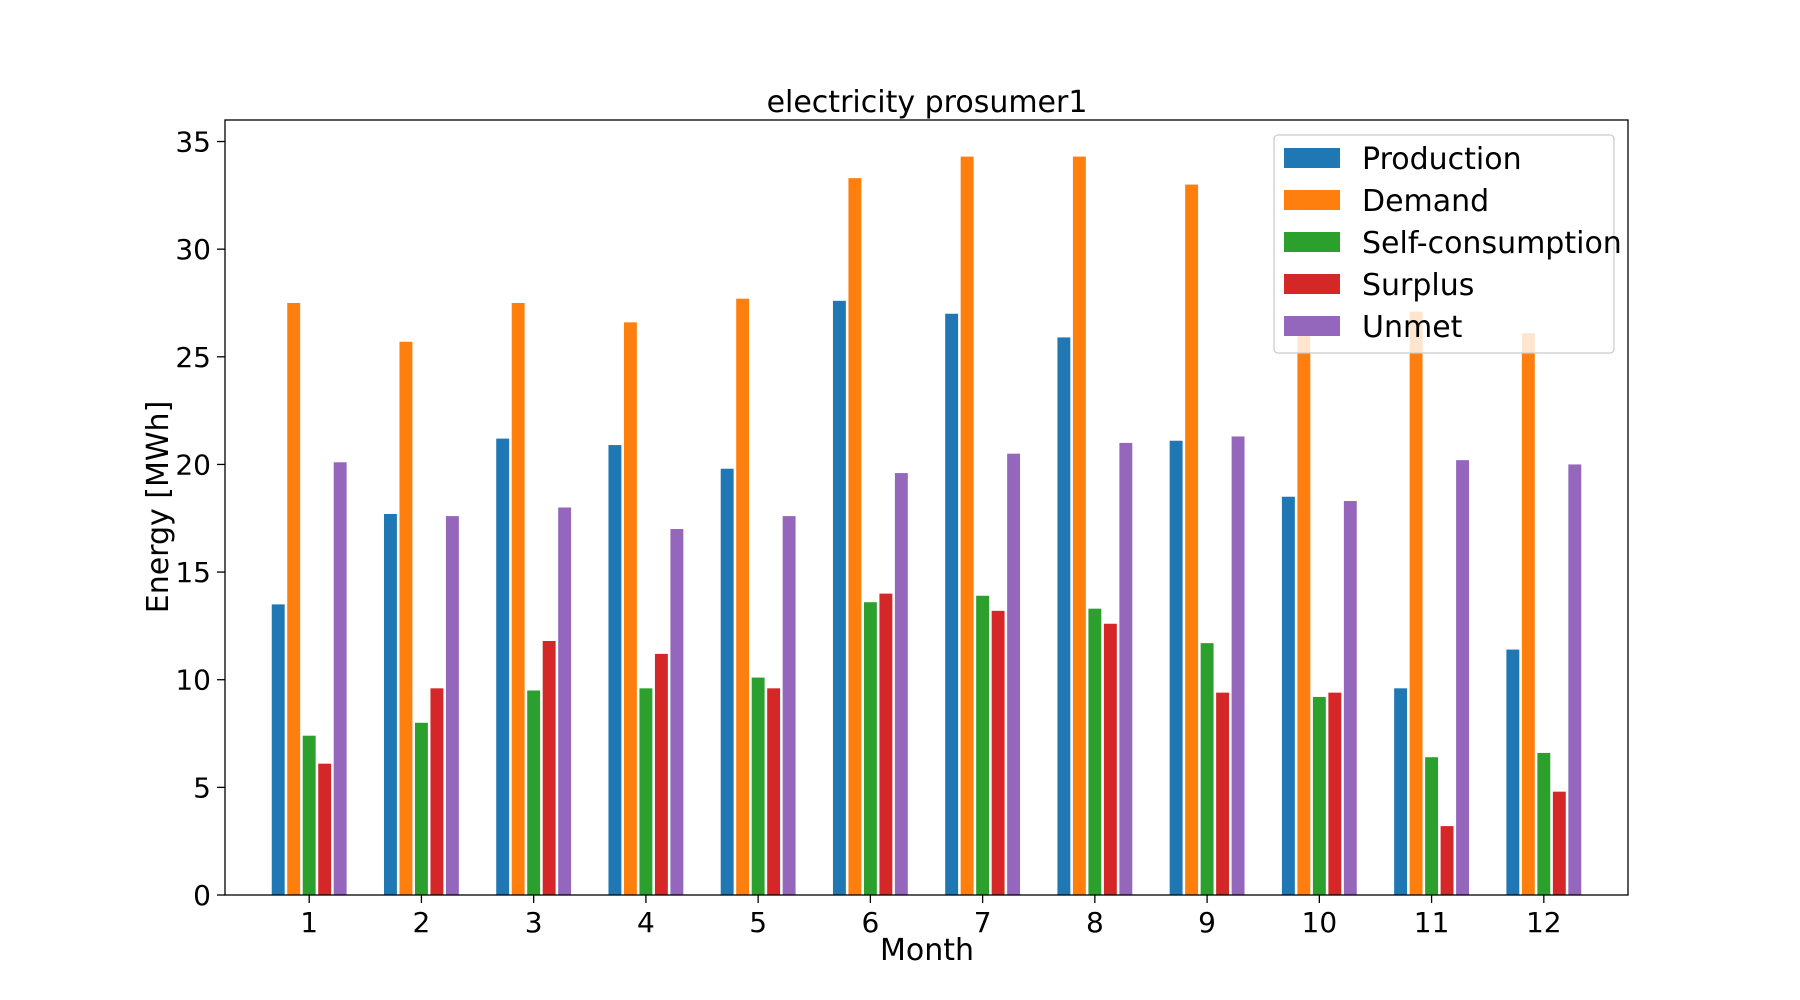  I want to click on x-tick-label: 6, so click(870, 922).